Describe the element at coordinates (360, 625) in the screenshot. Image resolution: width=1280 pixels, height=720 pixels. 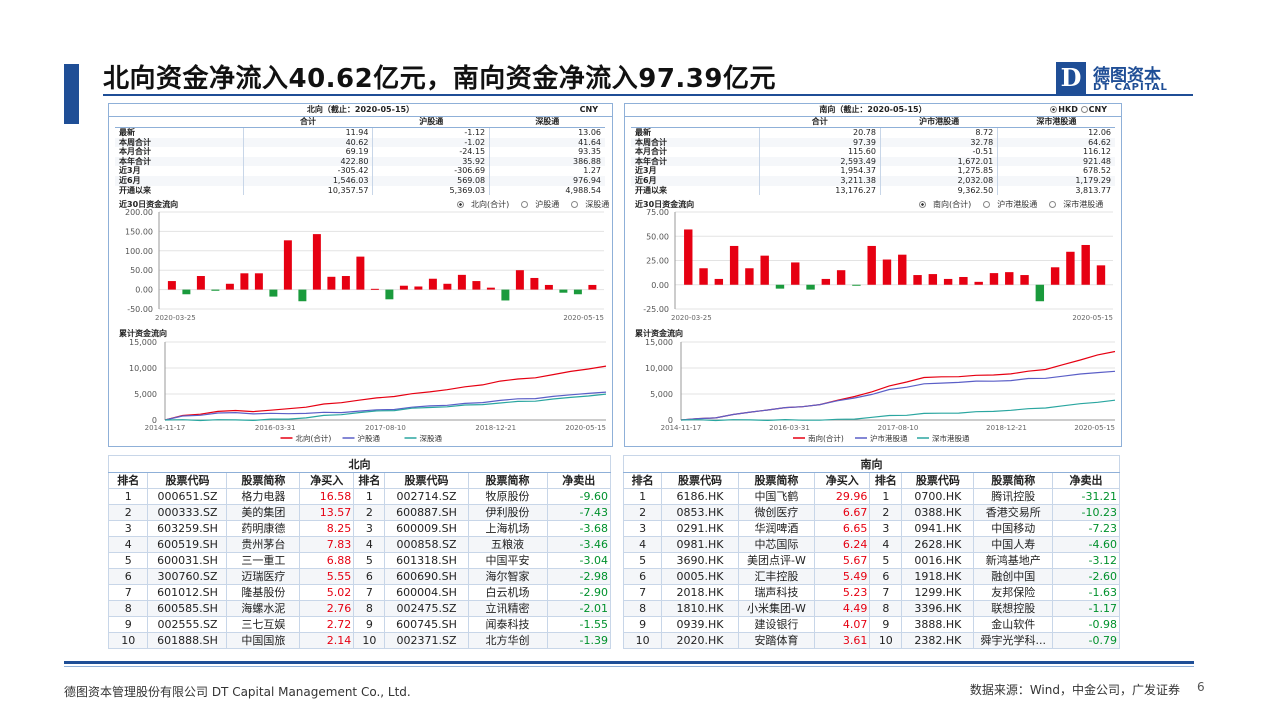
I see `north-rank-row: 9 002555.SZ 三七互娱 2.72 9 600745.SH 闻泰科技 -1.55` at that location.